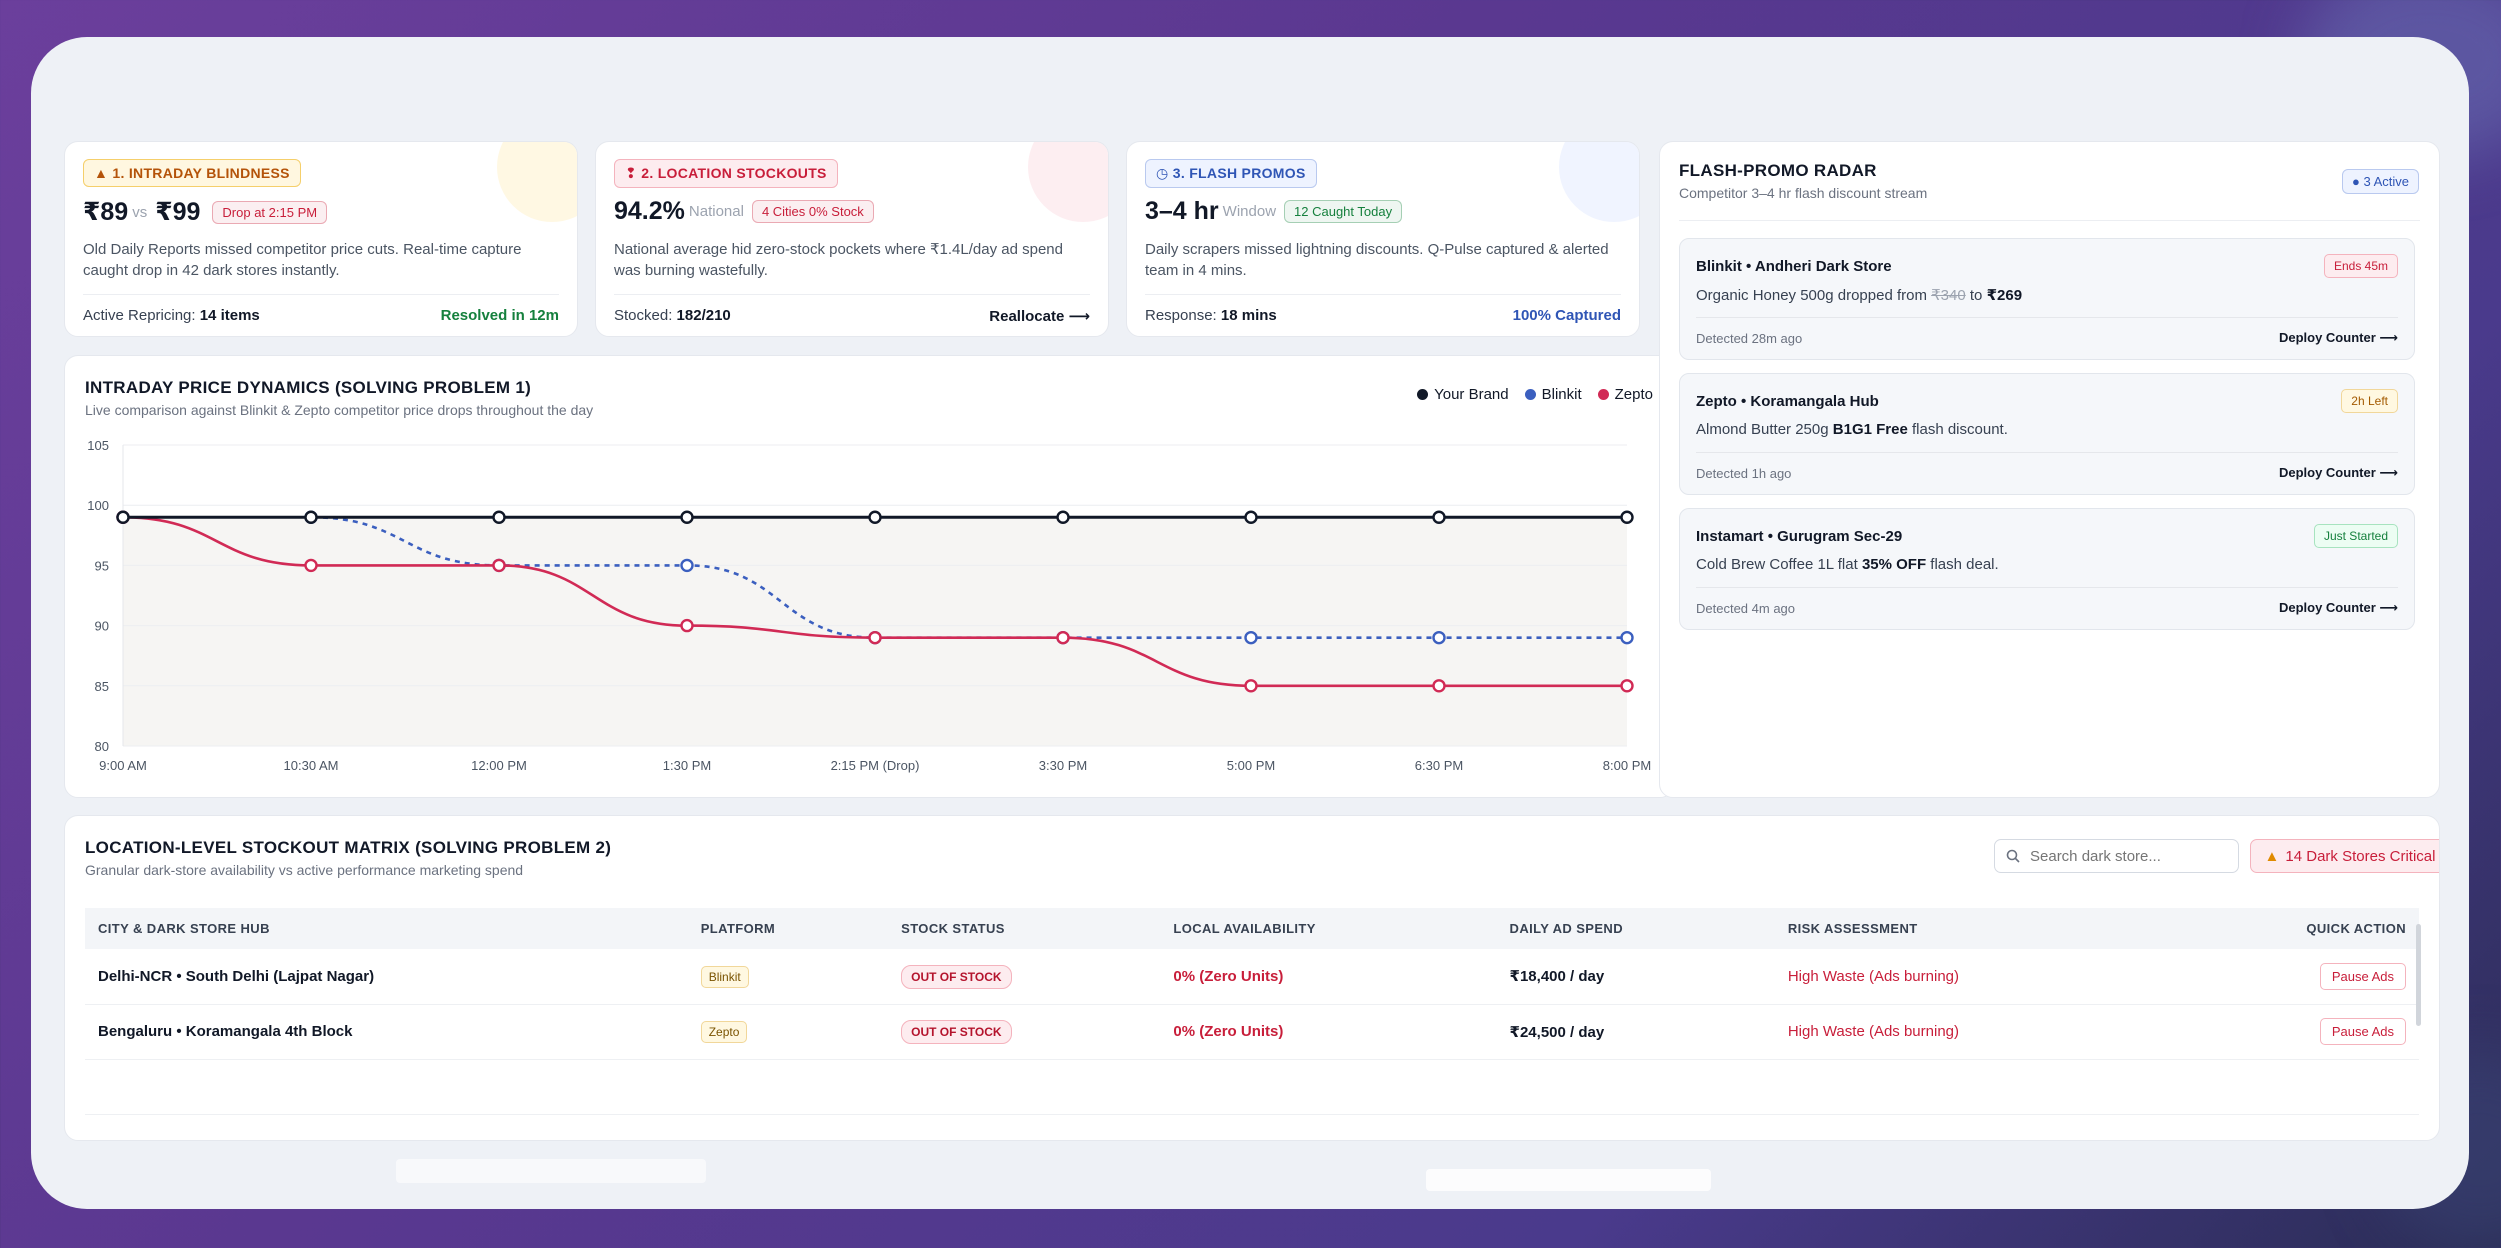 The height and width of the screenshot is (1248, 2501). Describe the element at coordinates (1568, 1180) in the screenshot. I see `bottom-placeholder` at that location.